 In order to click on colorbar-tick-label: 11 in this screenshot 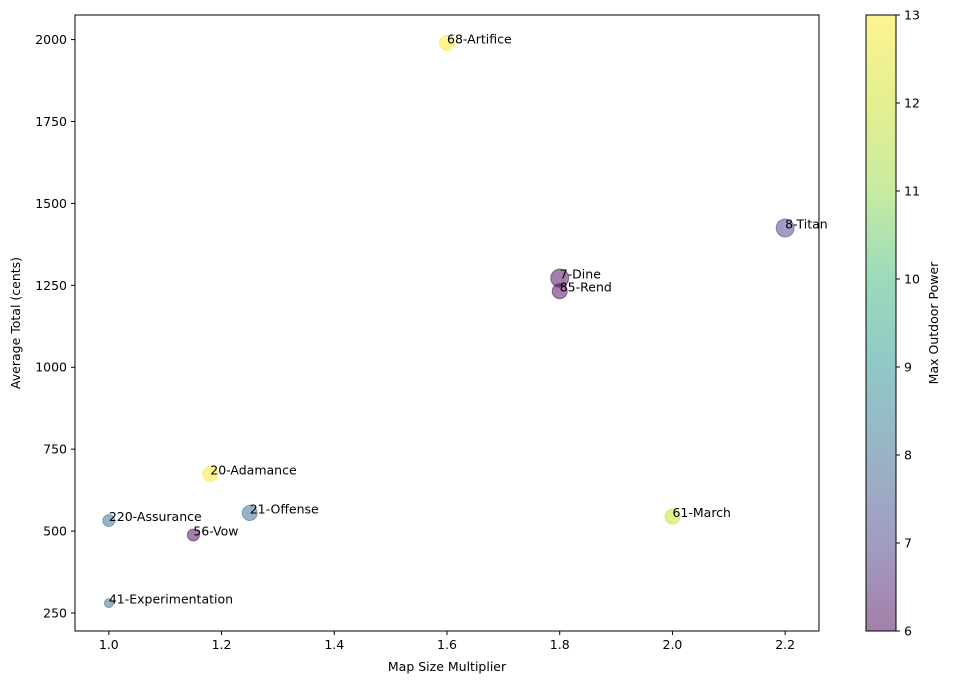, I will do `click(912, 191)`.